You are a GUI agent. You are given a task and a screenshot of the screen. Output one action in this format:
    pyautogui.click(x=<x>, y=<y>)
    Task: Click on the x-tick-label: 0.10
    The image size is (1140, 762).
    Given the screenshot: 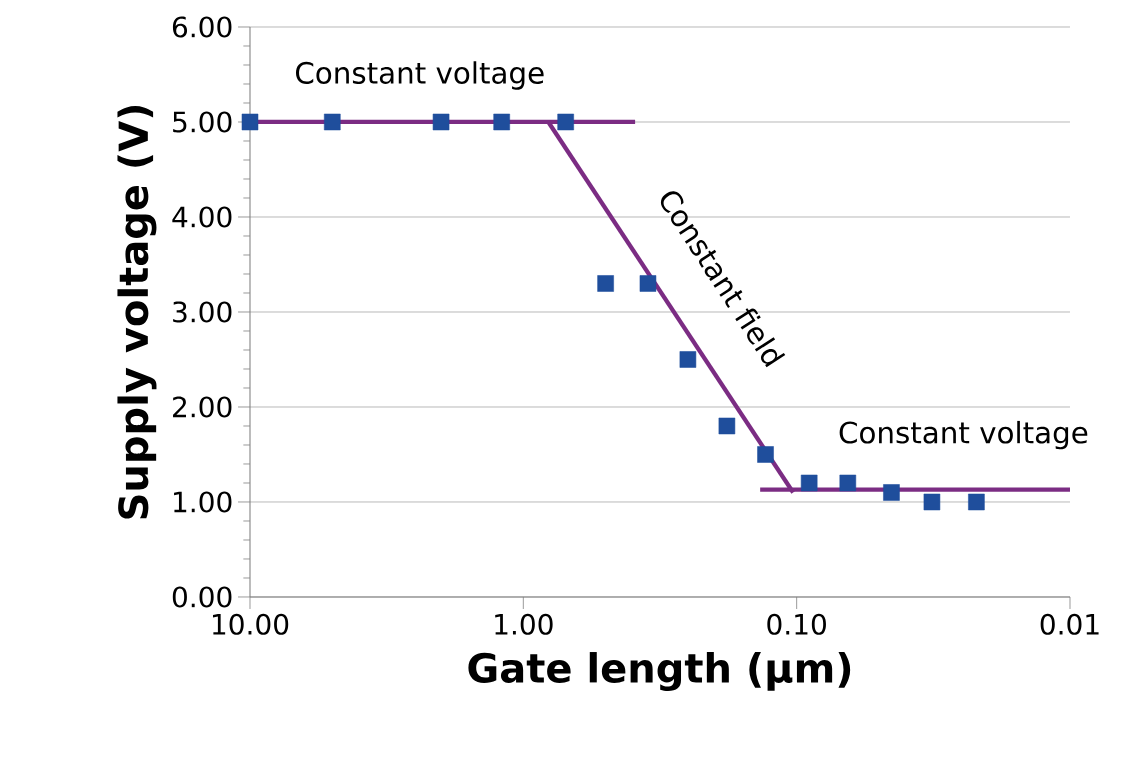 What is the action you would take?
    pyautogui.click(x=796, y=624)
    